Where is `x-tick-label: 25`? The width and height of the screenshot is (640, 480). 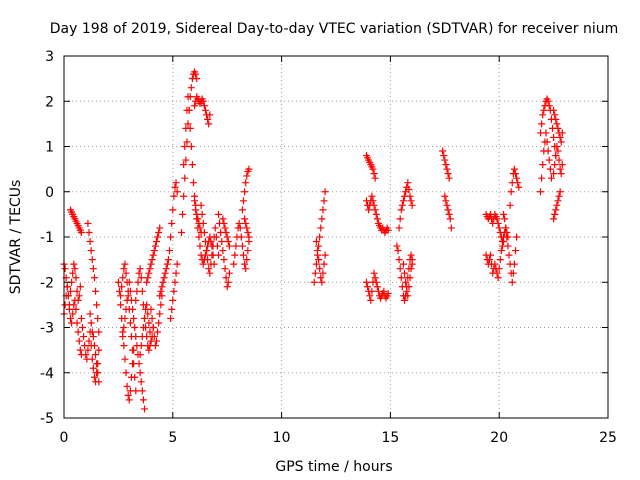
x-tick-label: 25 is located at coordinates (608, 438).